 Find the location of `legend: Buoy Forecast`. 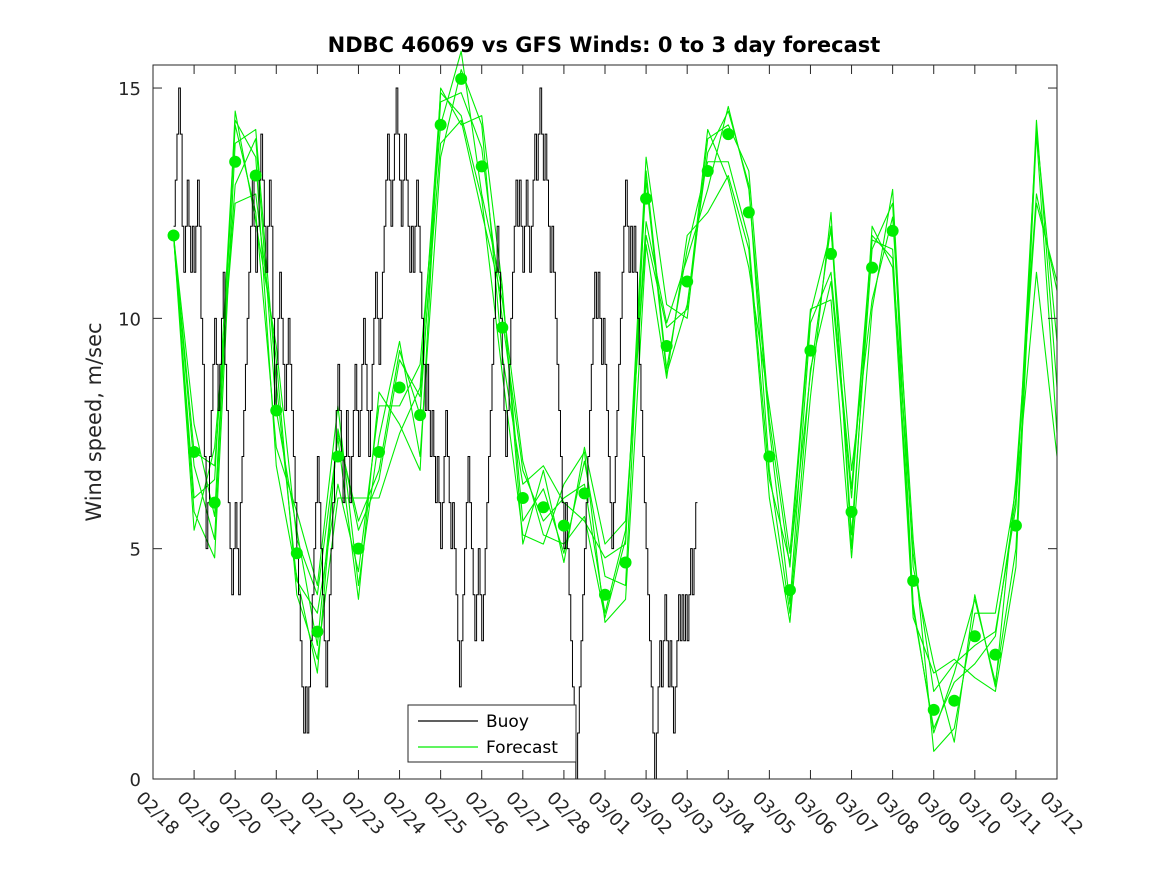

legend: Buoy Forecast is located at coordinates (492, 733).